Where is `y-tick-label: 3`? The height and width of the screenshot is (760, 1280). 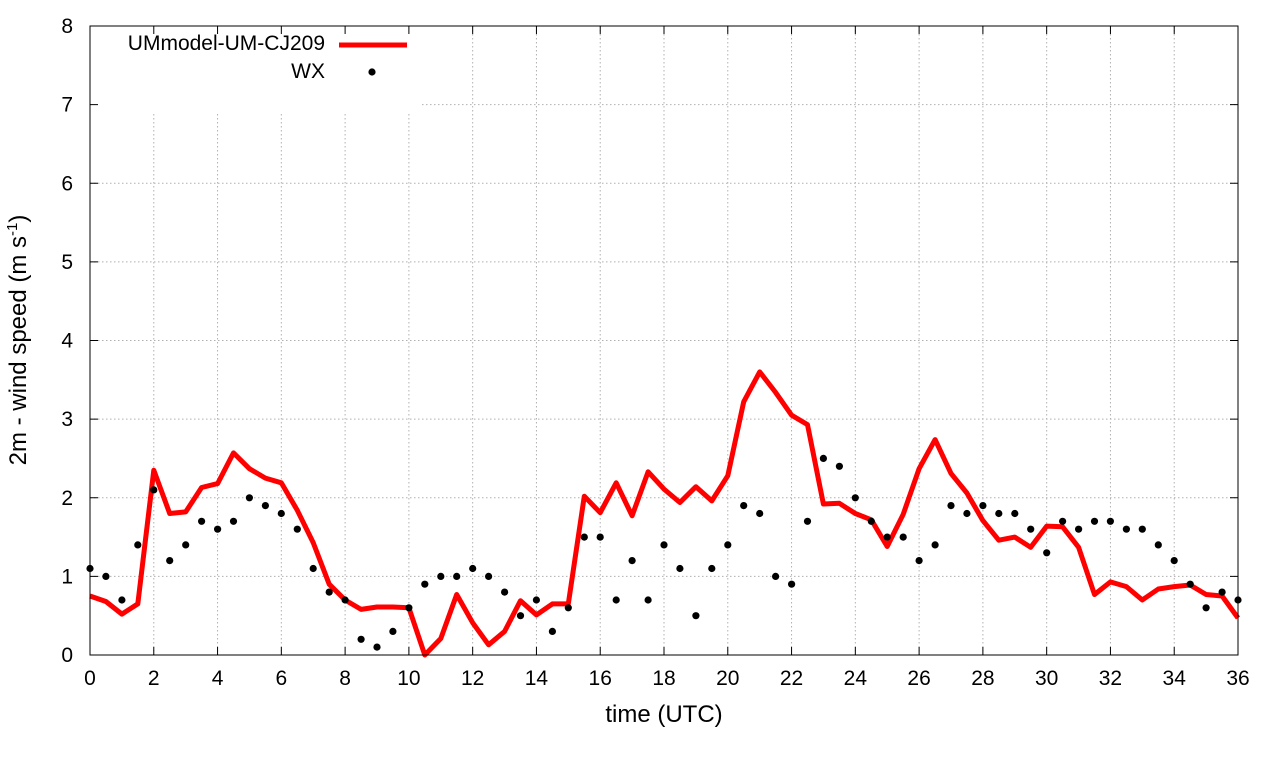 y-tick-label: 3 is located at coordinates (67, 419).